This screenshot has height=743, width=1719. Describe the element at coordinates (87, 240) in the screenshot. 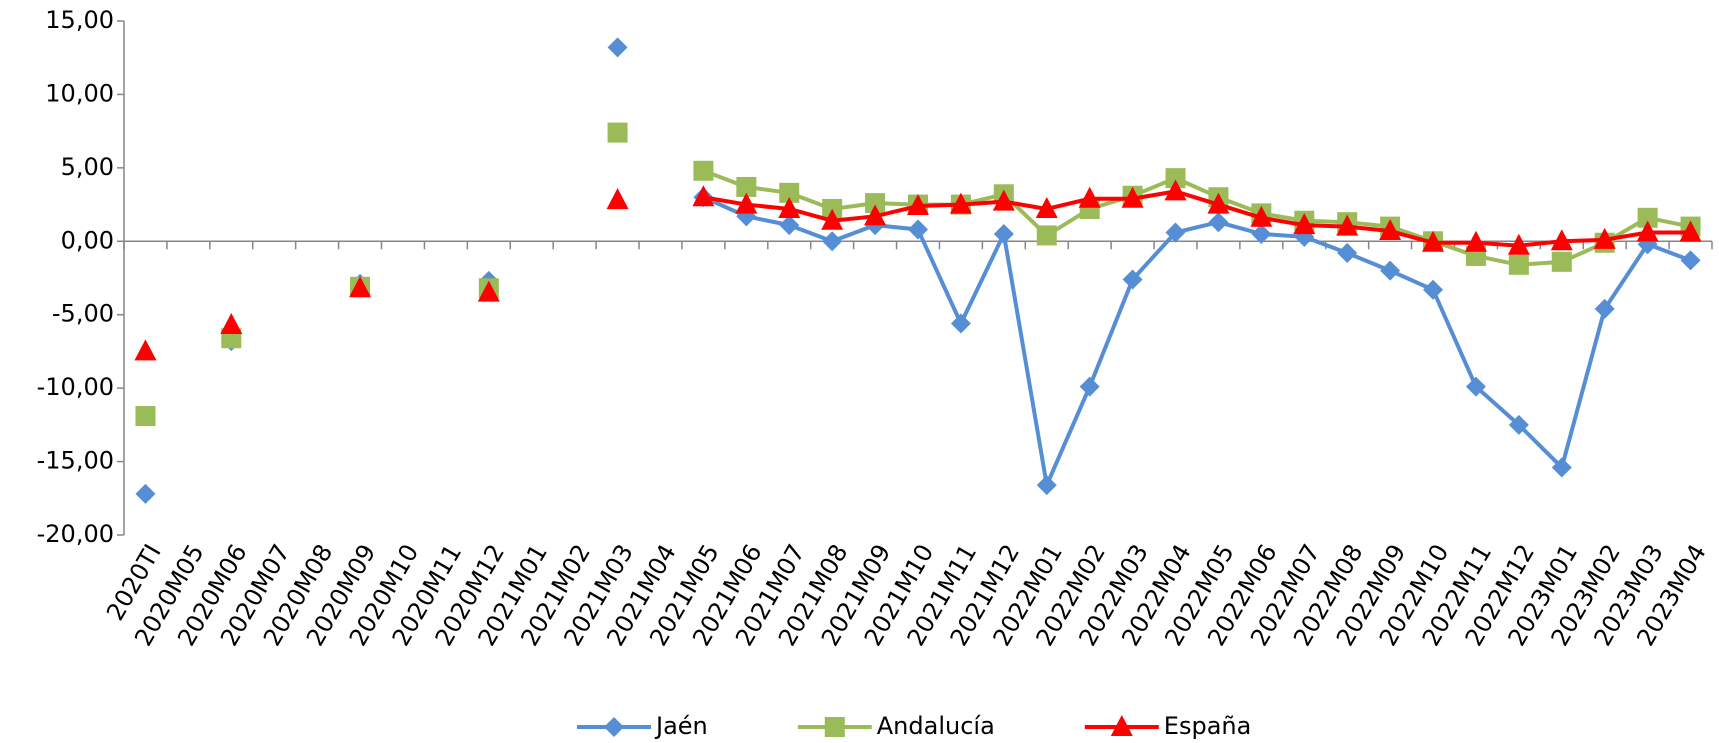

I see `y-tick-label: 0,00` at that location.